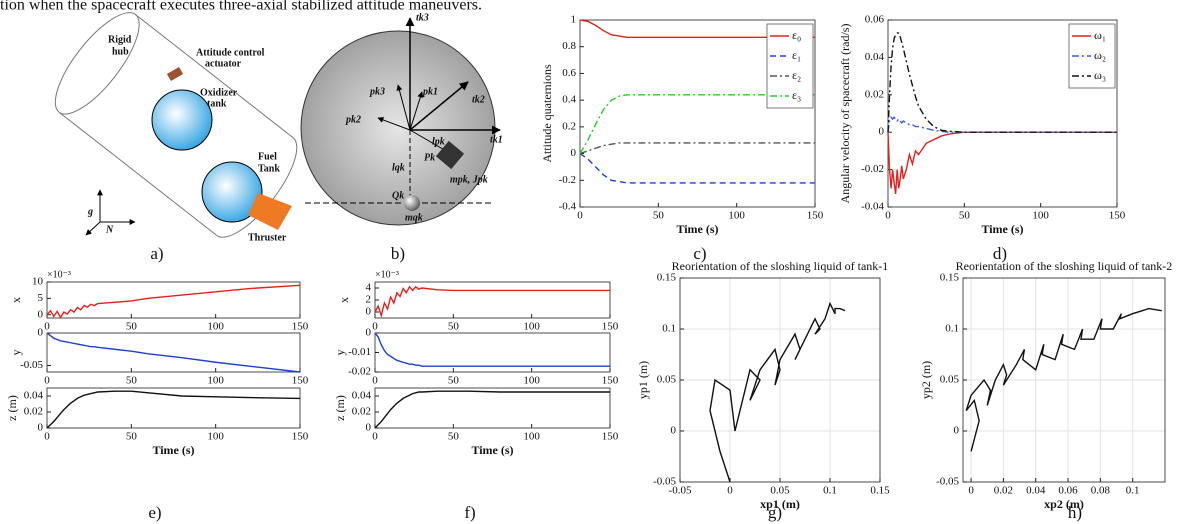  What do you see at coordinates (267, 237) in the screenshot?
I see `label: Thruster` at bounding box center [267, 237].